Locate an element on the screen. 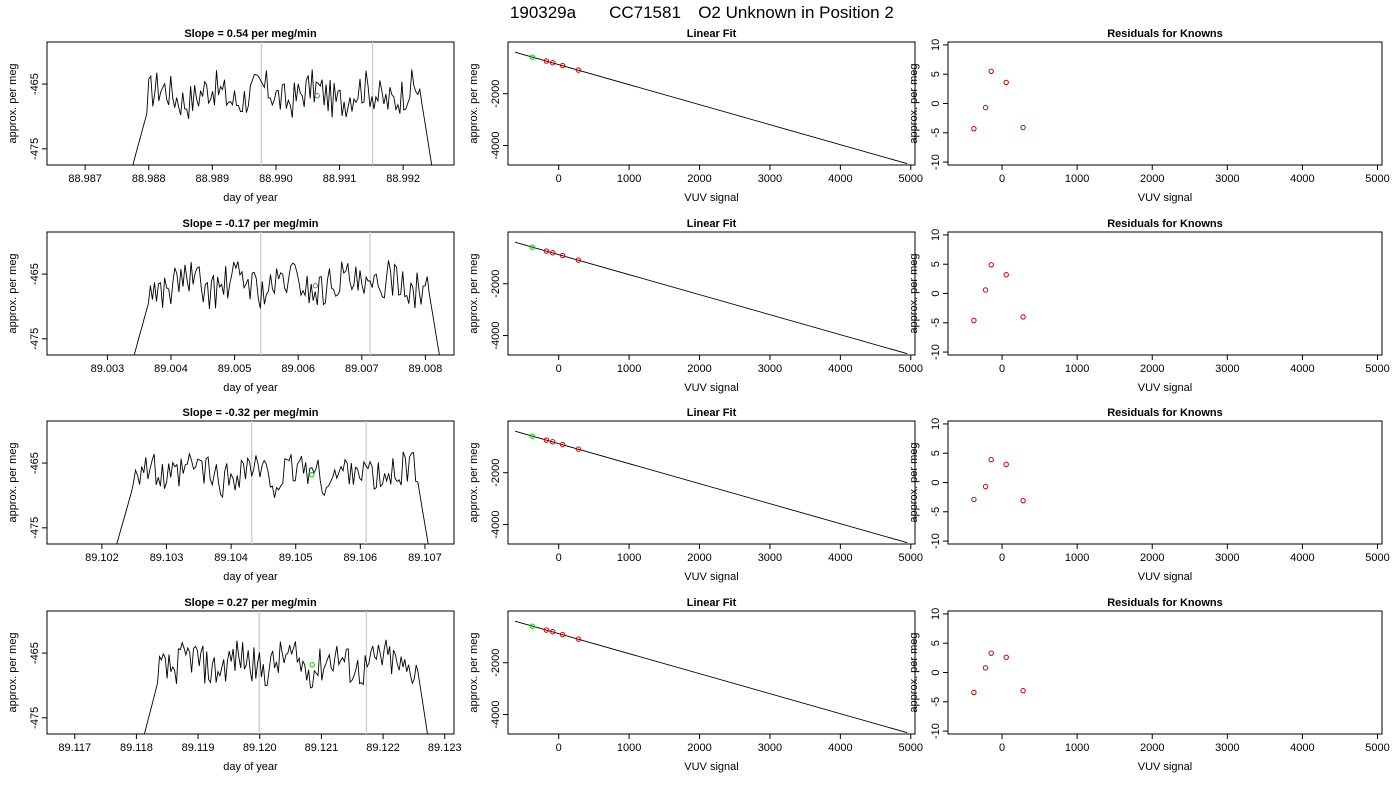 This screenshot has height=800, width=1400. x-tick-label: 89.121 is located at coordinates (322, 748).